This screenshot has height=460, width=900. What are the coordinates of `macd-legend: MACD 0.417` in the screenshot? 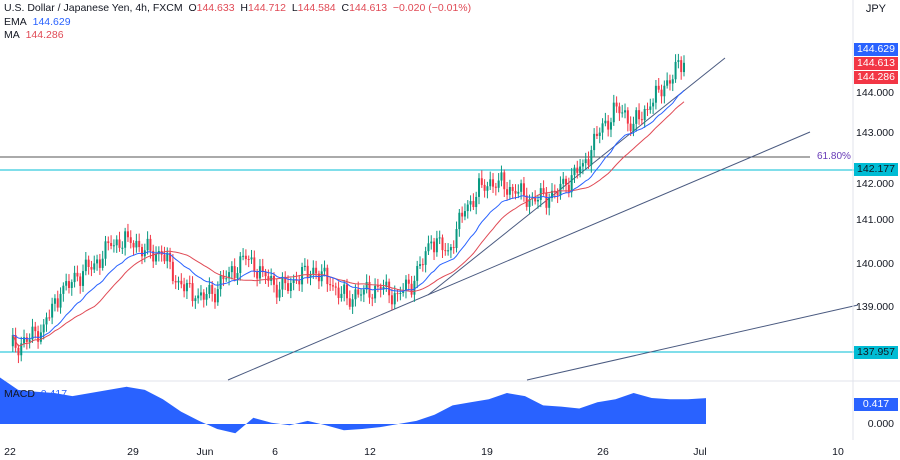 It's located at (35, 394).